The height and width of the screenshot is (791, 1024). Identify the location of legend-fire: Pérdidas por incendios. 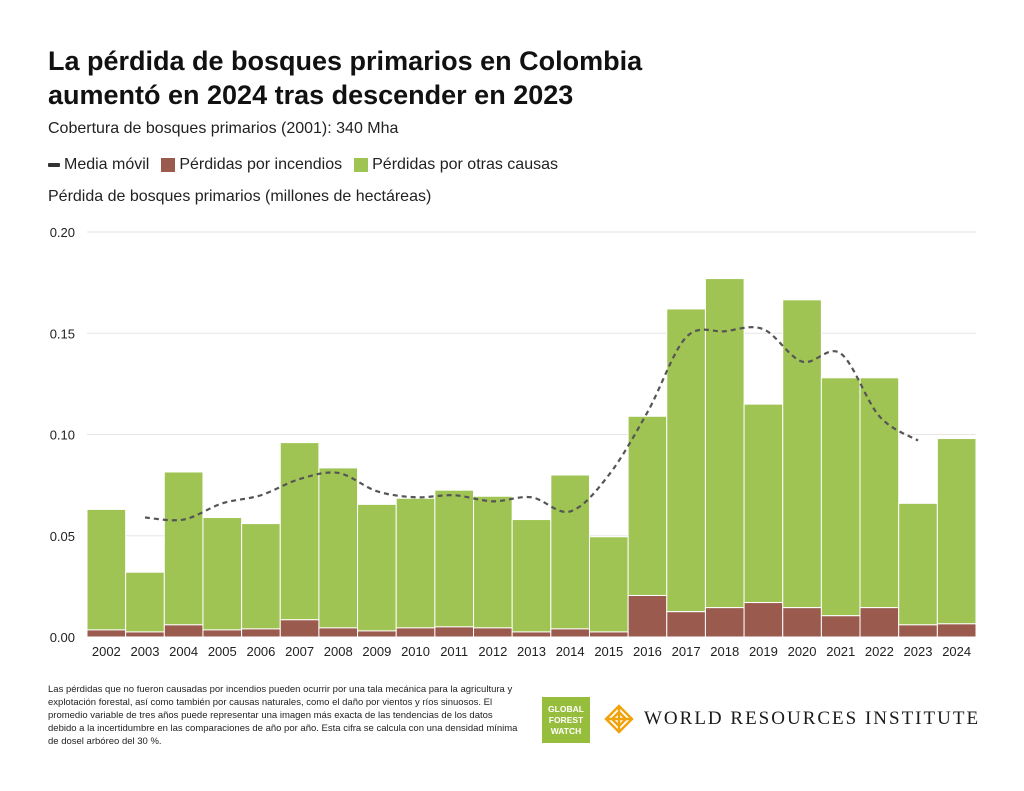
(251, 165).